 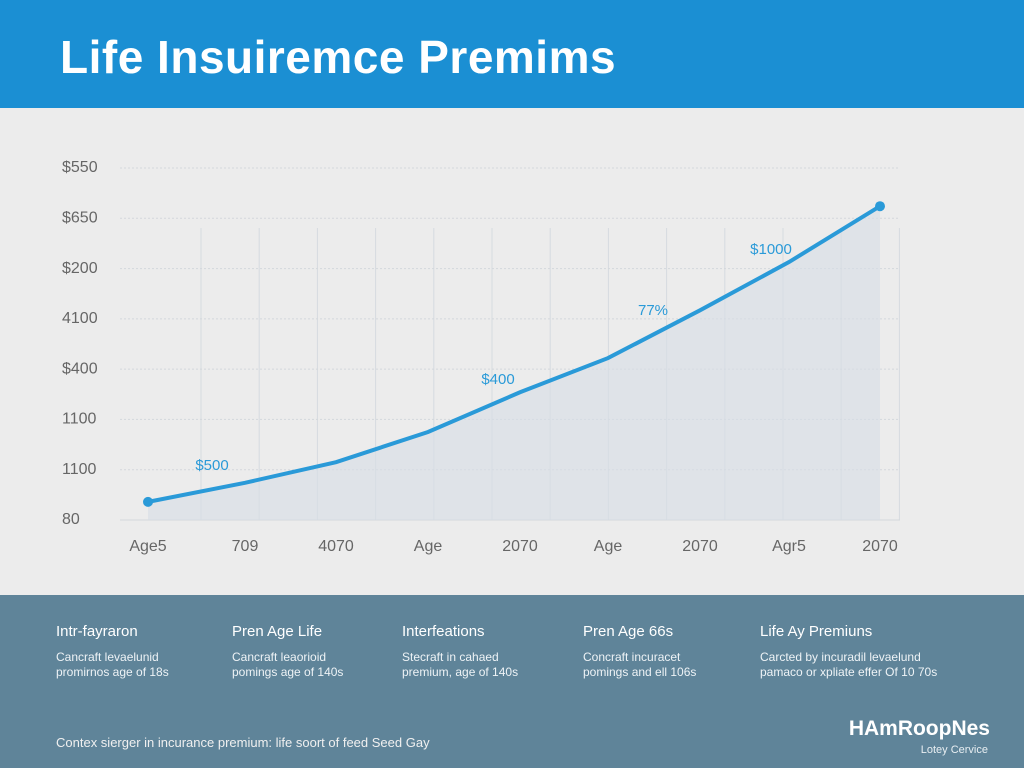 I want to click on info-text: Cancraft leaorioid, so click(x=279, y=657).